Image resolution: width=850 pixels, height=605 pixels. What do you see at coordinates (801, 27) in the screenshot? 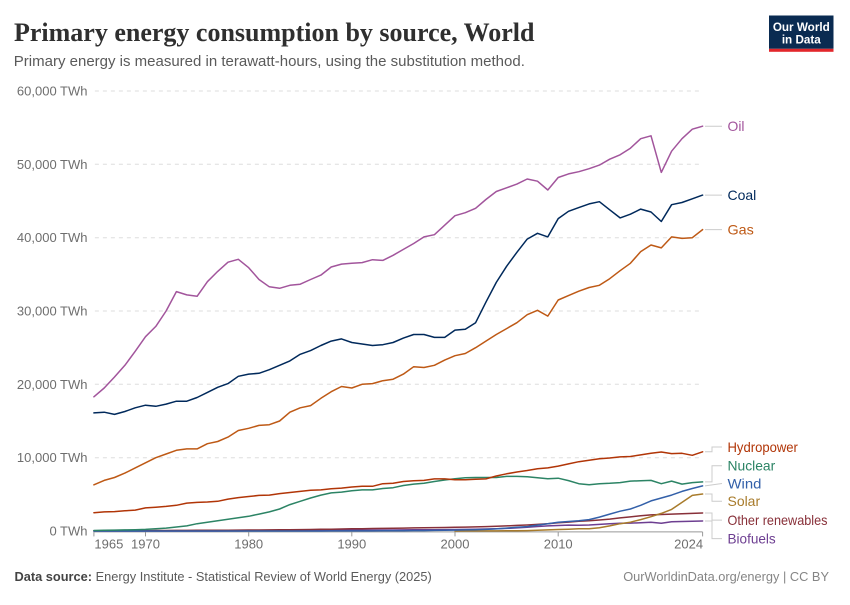
I see `svg-text: Our World` at bounding box center [801, 27].